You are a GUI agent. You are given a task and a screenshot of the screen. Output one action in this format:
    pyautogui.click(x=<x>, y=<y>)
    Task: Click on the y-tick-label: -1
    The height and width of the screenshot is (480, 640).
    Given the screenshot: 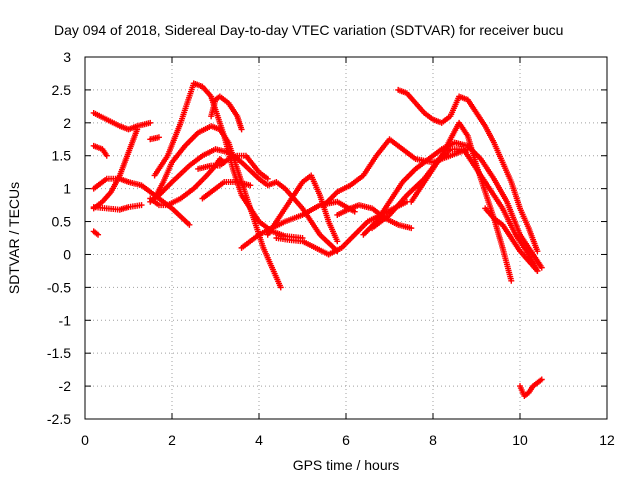 What is the action you would take?
    pyautogui.click(x=65, y=320)
    